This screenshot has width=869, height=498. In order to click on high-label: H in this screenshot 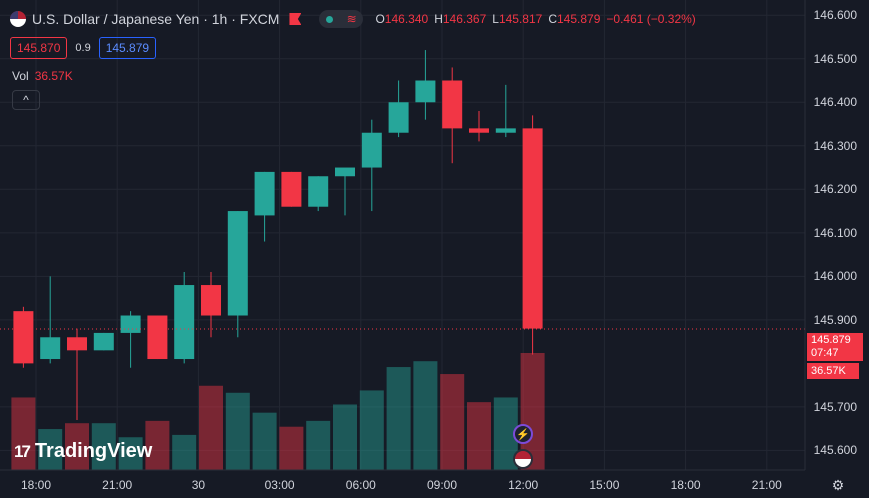, I will do `click(438, 19)`.